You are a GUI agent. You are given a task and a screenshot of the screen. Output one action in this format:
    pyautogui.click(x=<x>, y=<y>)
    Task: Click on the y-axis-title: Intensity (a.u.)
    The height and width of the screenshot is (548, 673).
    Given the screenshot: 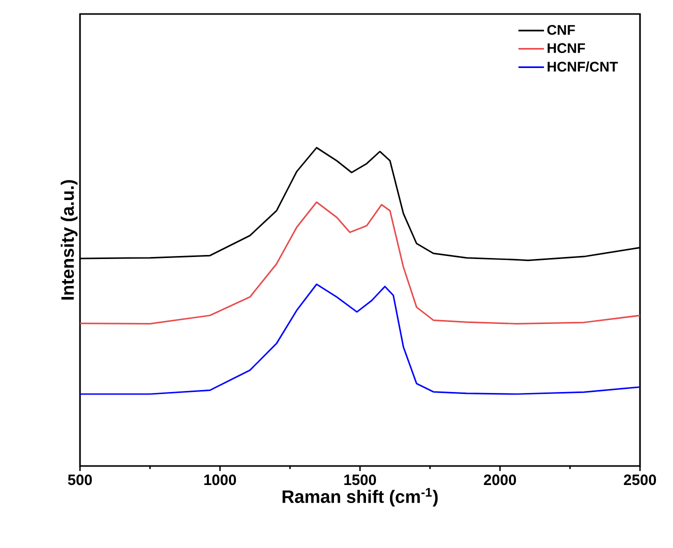 What is the action you would take?
    pyautogui.click(x=69, y=240)
    